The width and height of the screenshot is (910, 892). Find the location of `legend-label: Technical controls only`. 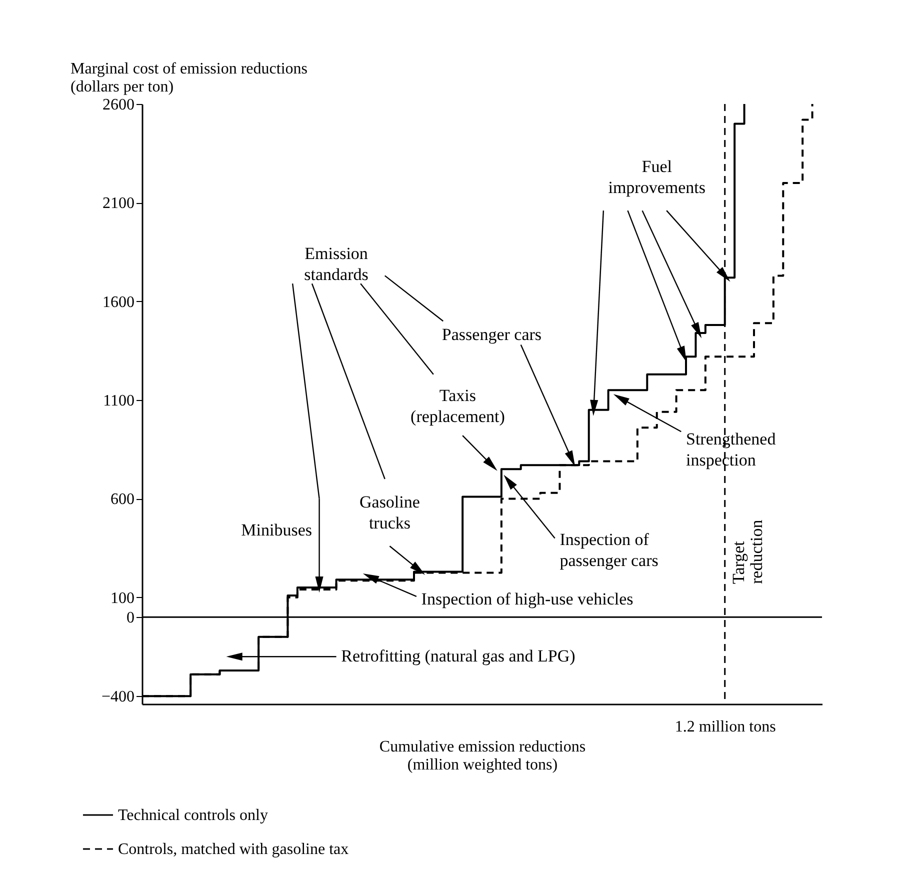

legend-label: Technical controls only is located at coordinates (193, 815).